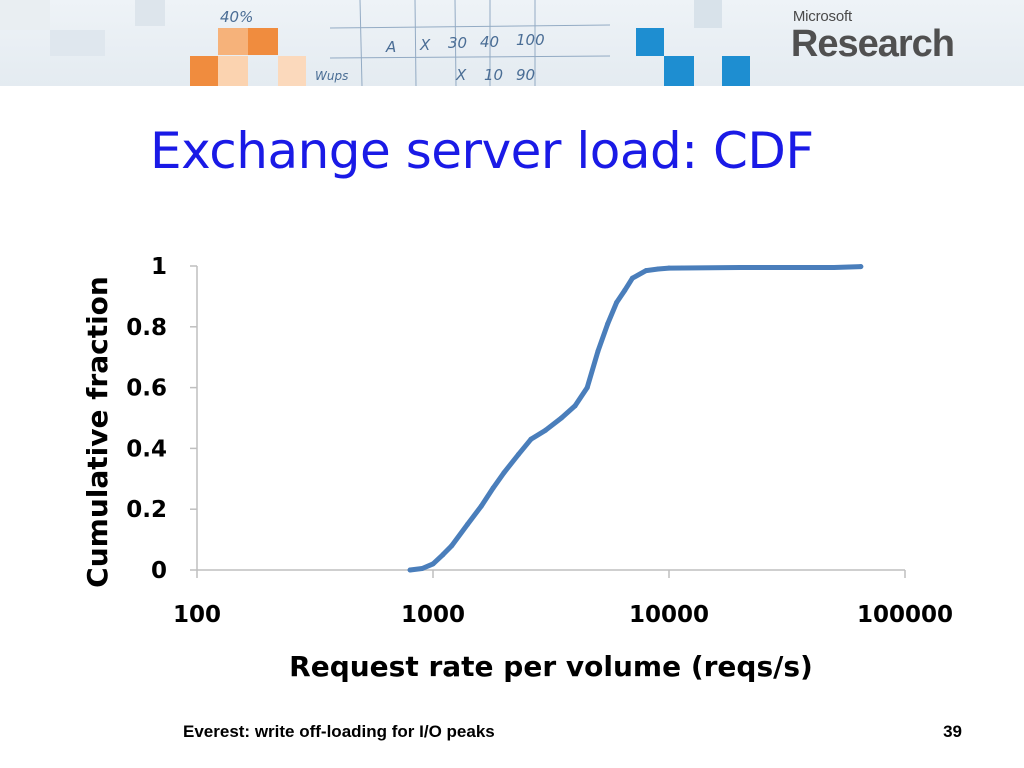 Image resolution: width=1024 pixels, height=768 pixels. I want to click on slide-title: Exchange server load: CDF, so click(482, 151).